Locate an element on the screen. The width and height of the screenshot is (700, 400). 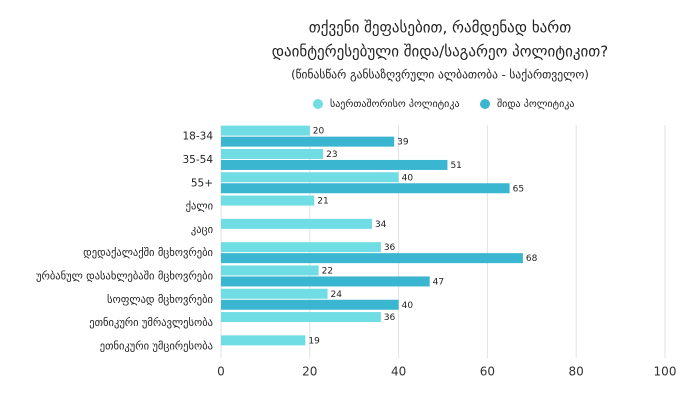
value-label: 39 is located at coordinates (403, 143).